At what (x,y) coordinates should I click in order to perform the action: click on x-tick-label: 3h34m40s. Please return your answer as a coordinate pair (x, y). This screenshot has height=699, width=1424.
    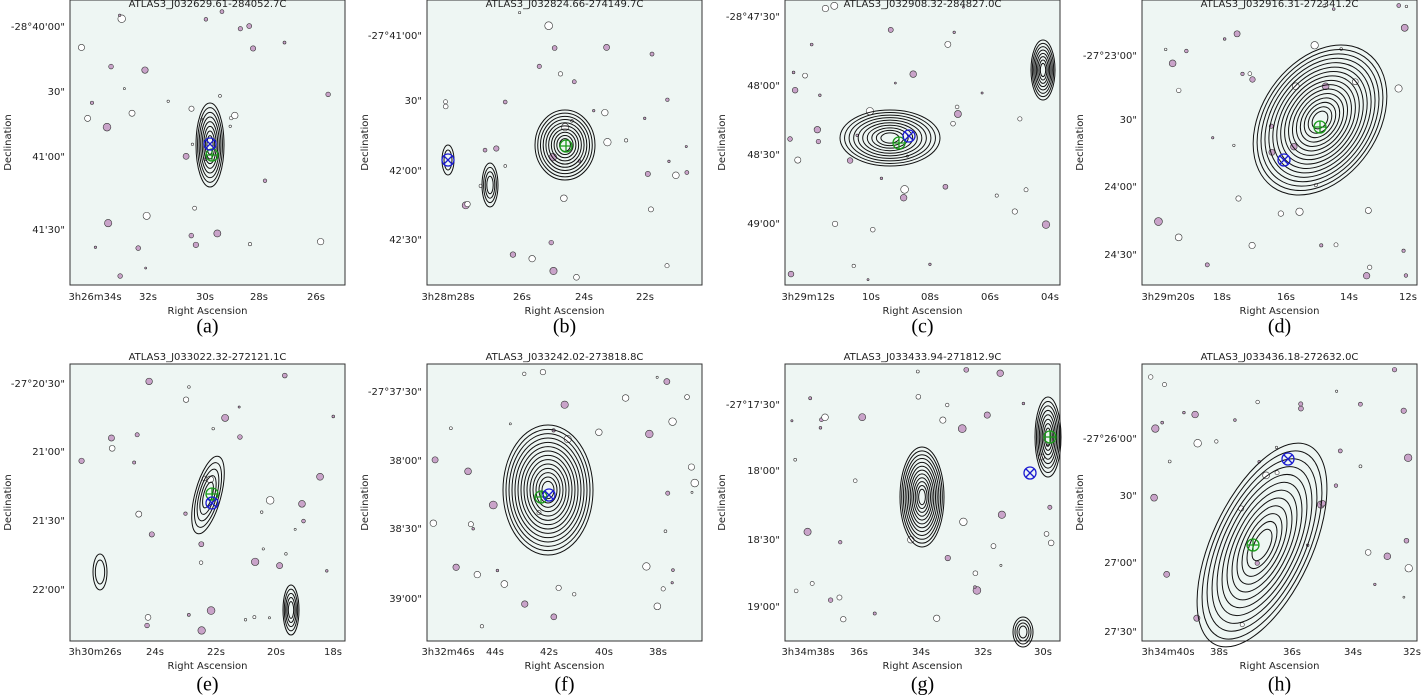
    Looking at the image, I should click on (1167, 652).